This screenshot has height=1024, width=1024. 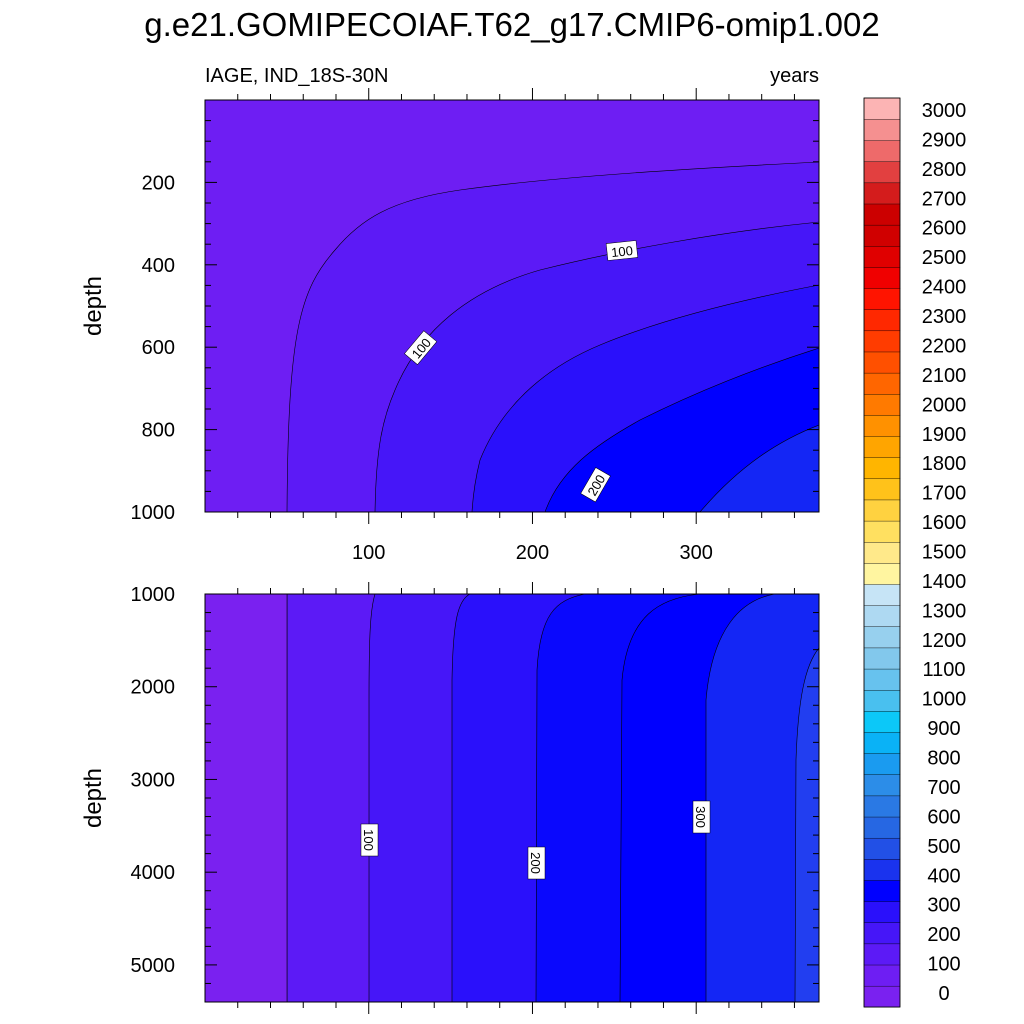 I want to click on left-subtitle: IAGE, IND_18S-30N, so click(x=296, y=76).